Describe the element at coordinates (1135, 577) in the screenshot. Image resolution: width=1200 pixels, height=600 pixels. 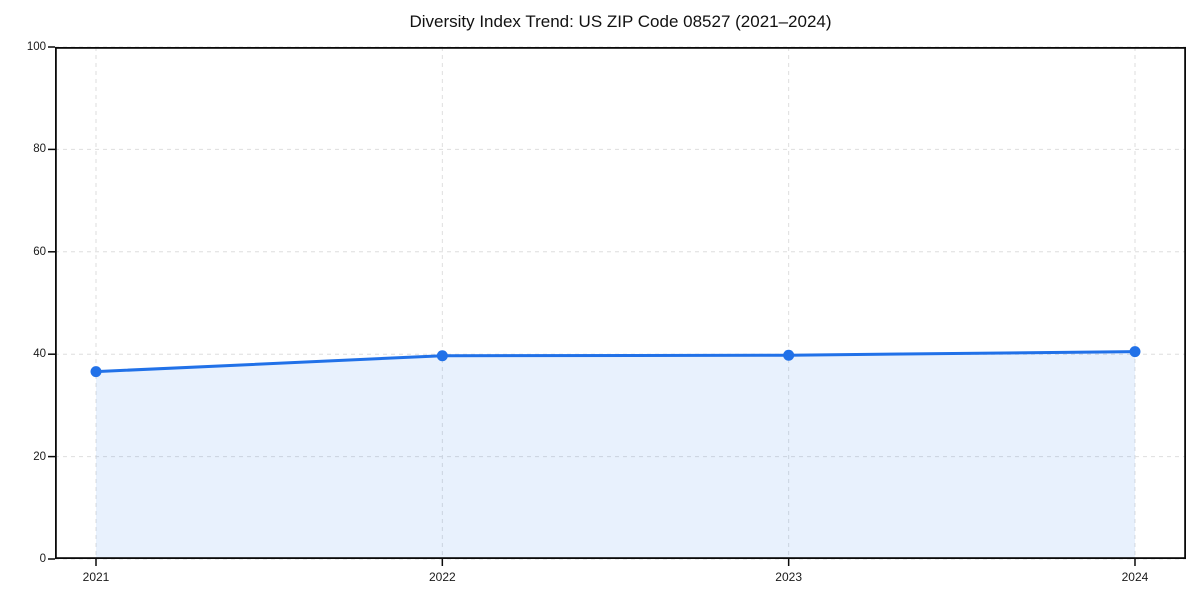
I see `x-tick-label: 2024` at that location.